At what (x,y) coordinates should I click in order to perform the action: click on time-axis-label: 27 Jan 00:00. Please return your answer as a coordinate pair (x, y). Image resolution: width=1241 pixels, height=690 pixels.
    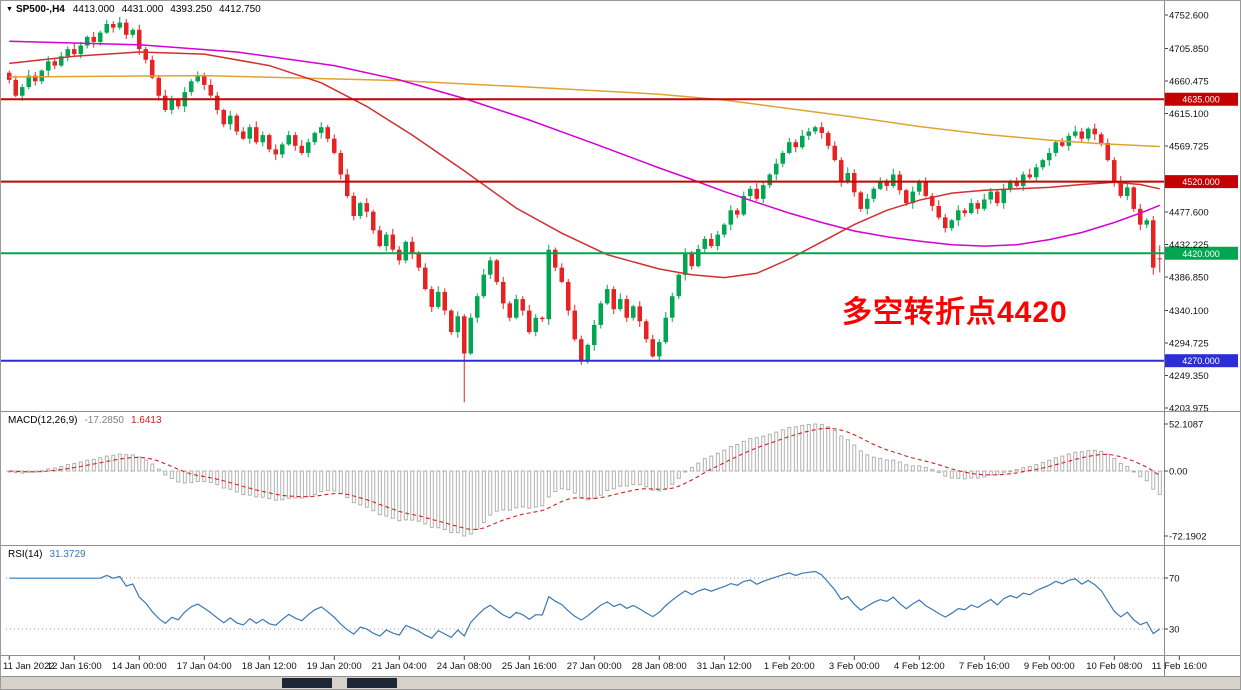
    Looking at the image, I should click on (594, 666).